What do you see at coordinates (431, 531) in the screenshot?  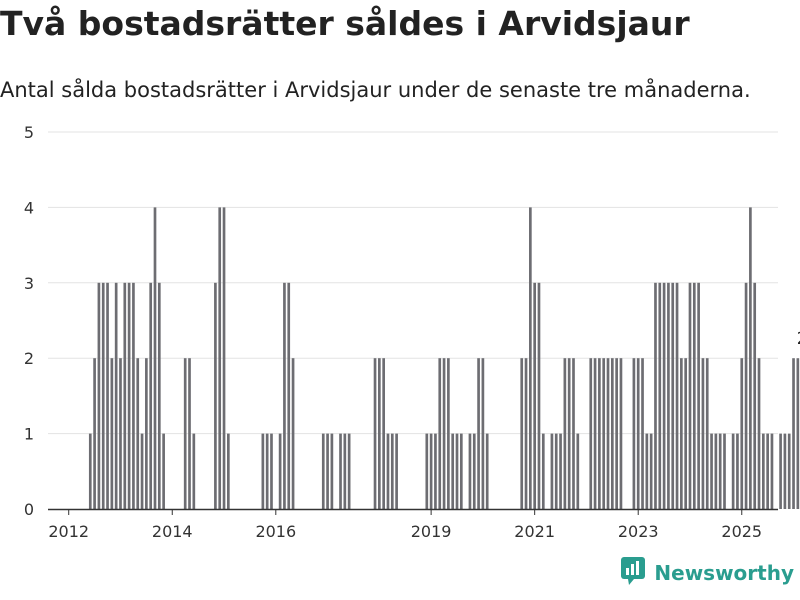 I see `x-tick-label: 2019` at bounding box center [431, 531].